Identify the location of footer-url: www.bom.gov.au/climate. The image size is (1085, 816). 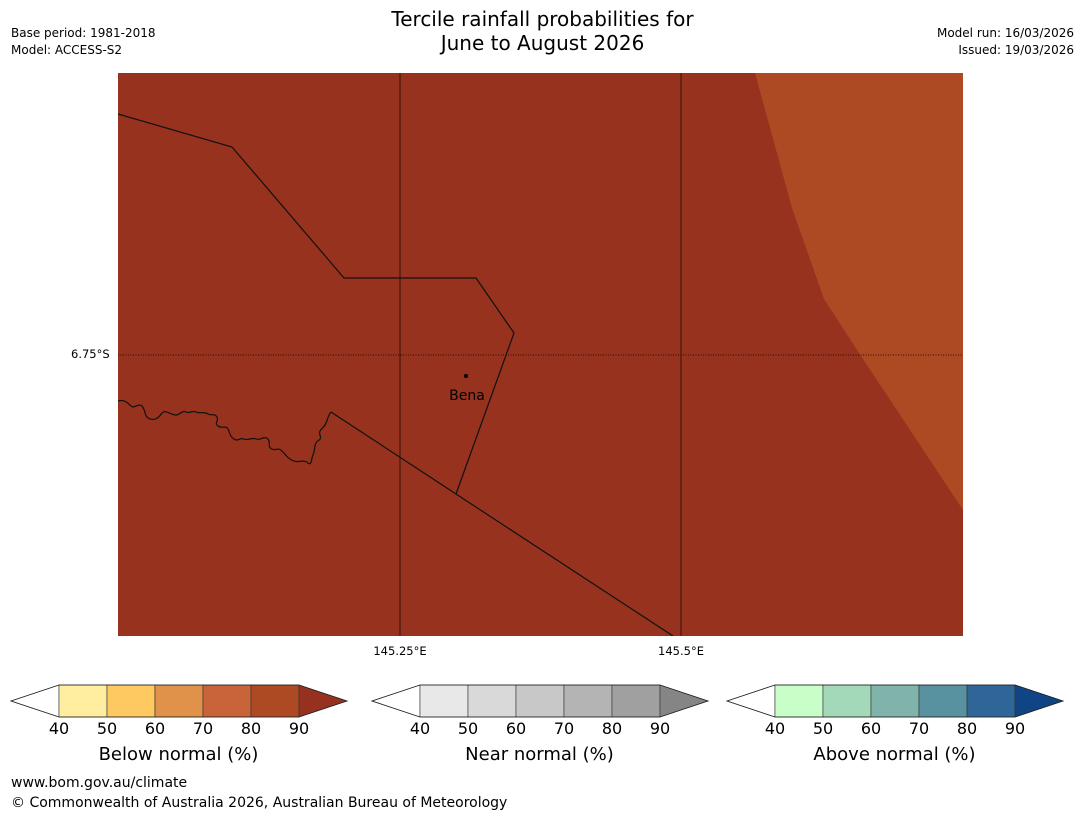
(99, 783).